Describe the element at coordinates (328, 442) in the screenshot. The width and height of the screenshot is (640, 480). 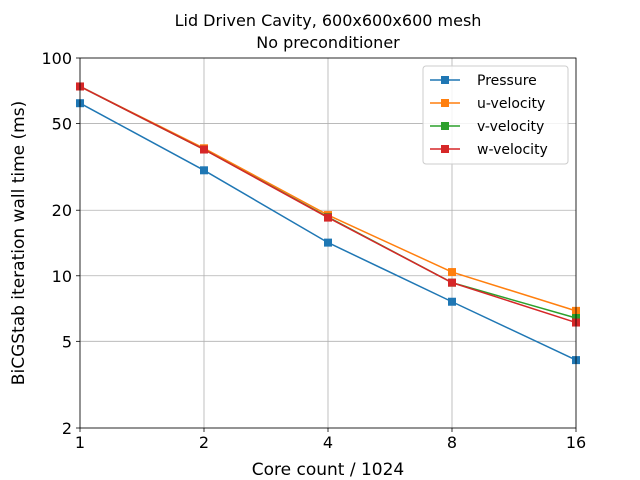
I see `x-tick-label: 4` at that location.